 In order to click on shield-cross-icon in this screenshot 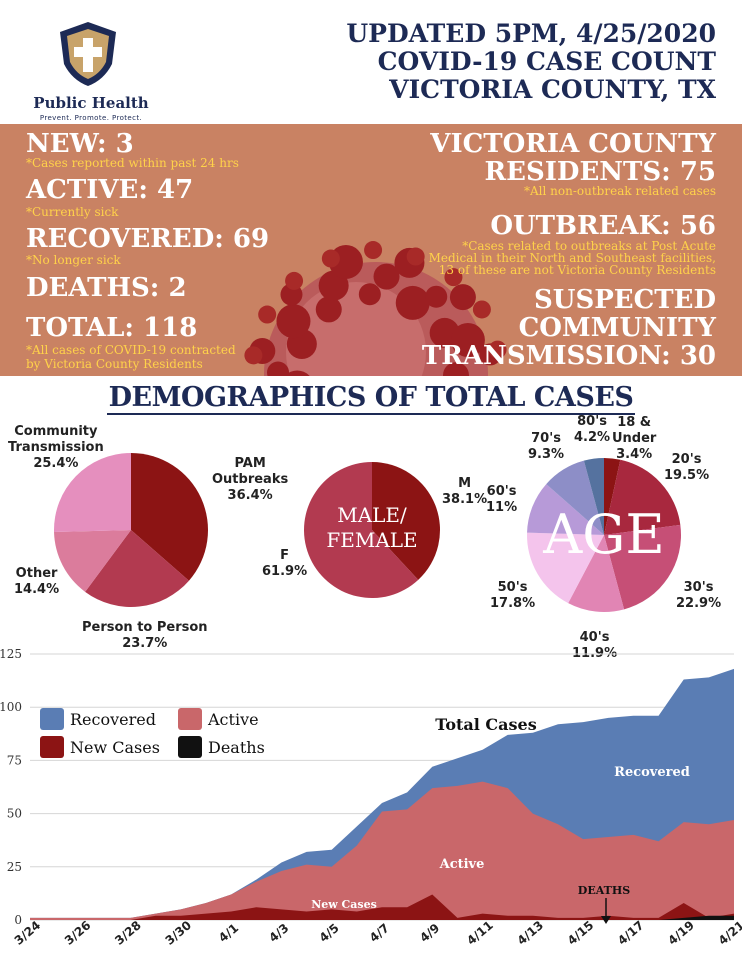, I will do `click(88, 54)`.